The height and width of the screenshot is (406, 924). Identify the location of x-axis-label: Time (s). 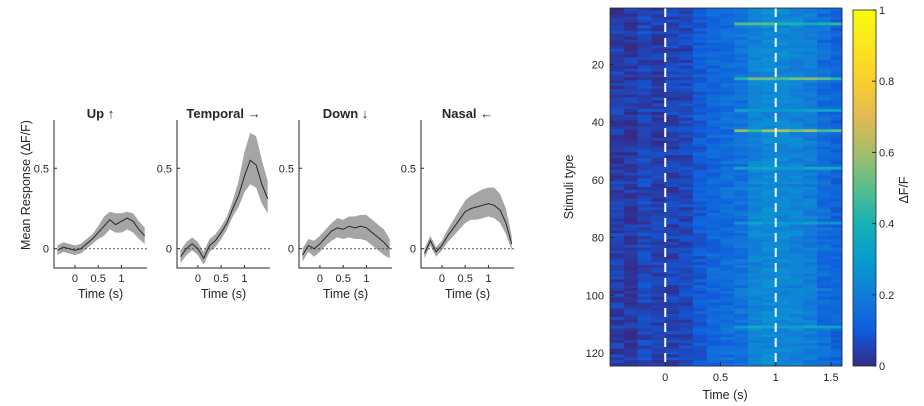
(467, 294).